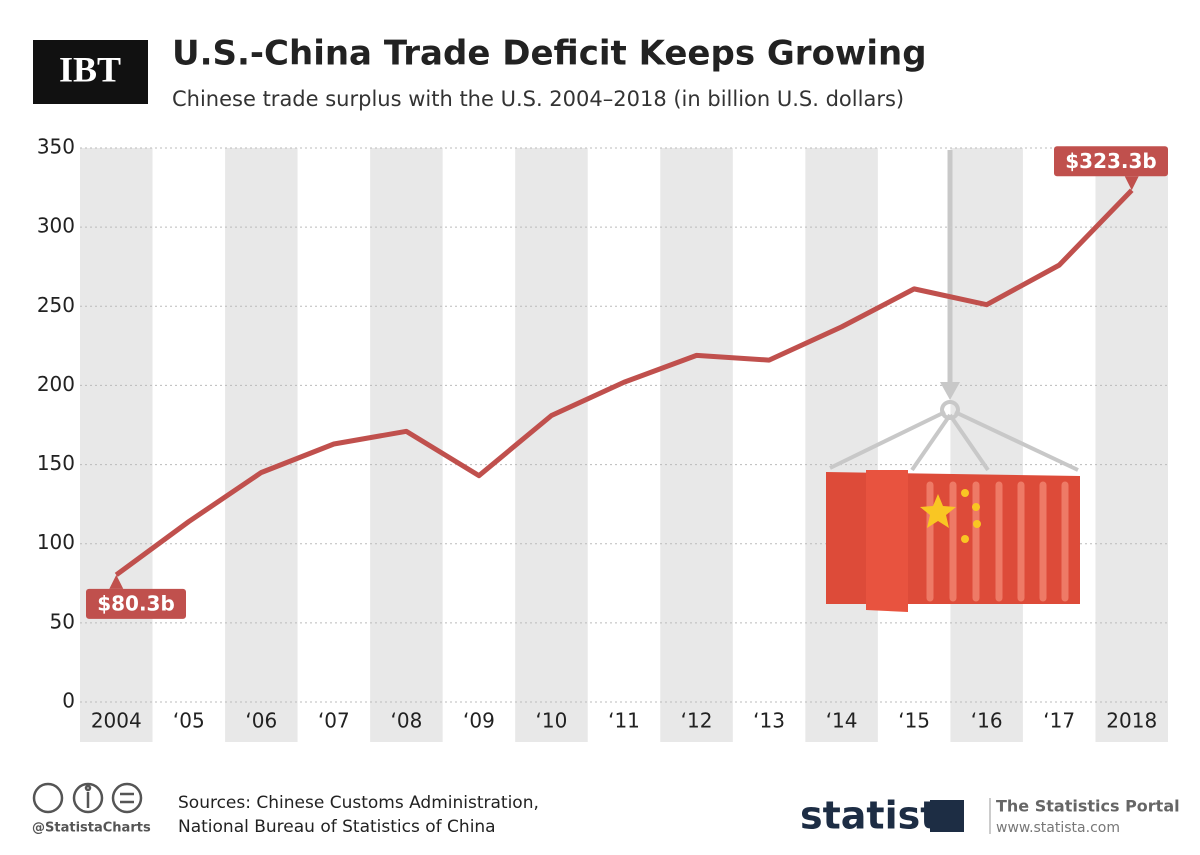 The height and width of the screenshot is (855, 1200). Describe the element at coordinates (697, 721) in the screenshot. I see `x-tick-label: ‘12` at that location.